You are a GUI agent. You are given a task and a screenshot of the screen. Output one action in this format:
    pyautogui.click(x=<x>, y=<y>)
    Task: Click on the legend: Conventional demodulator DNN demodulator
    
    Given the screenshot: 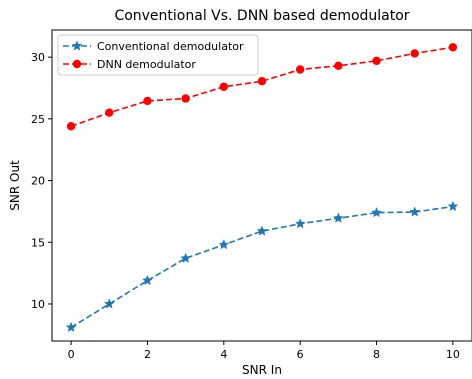 What is the action you would take?
    pyautogui.click(x=158, y=55)
    